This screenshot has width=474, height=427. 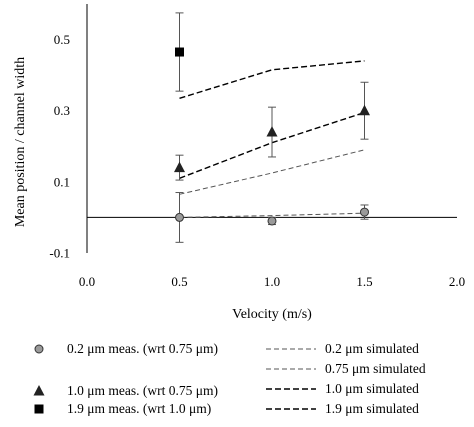 I want to click on legend-label: 1.0 μm simulated, so click(x=372, y=388).